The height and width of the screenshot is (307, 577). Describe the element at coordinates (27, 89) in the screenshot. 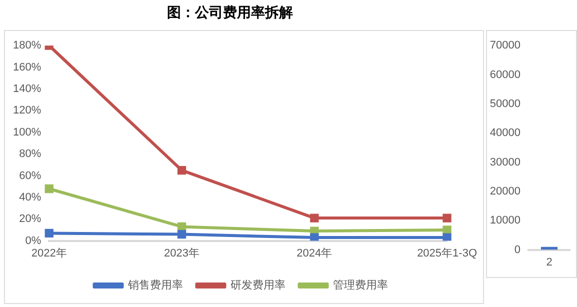

I see `y-tick-label: 140%` at that location.